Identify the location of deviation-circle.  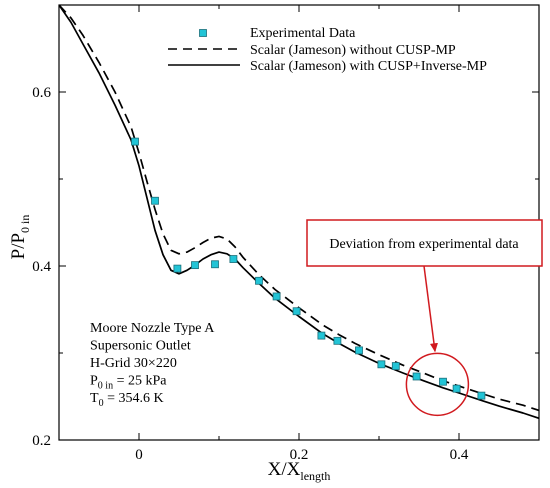
(437, 384).